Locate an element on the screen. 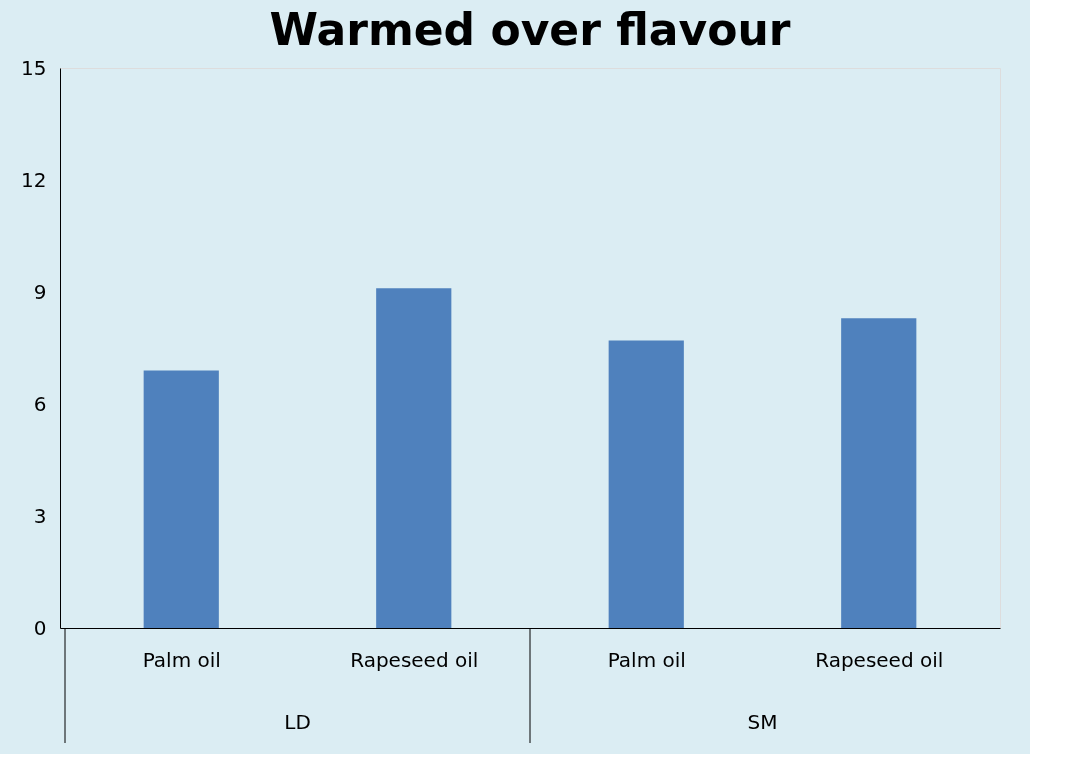 The height and width of the screenshot is (775, 1065). text: LD is located at coordinates (297, 722).